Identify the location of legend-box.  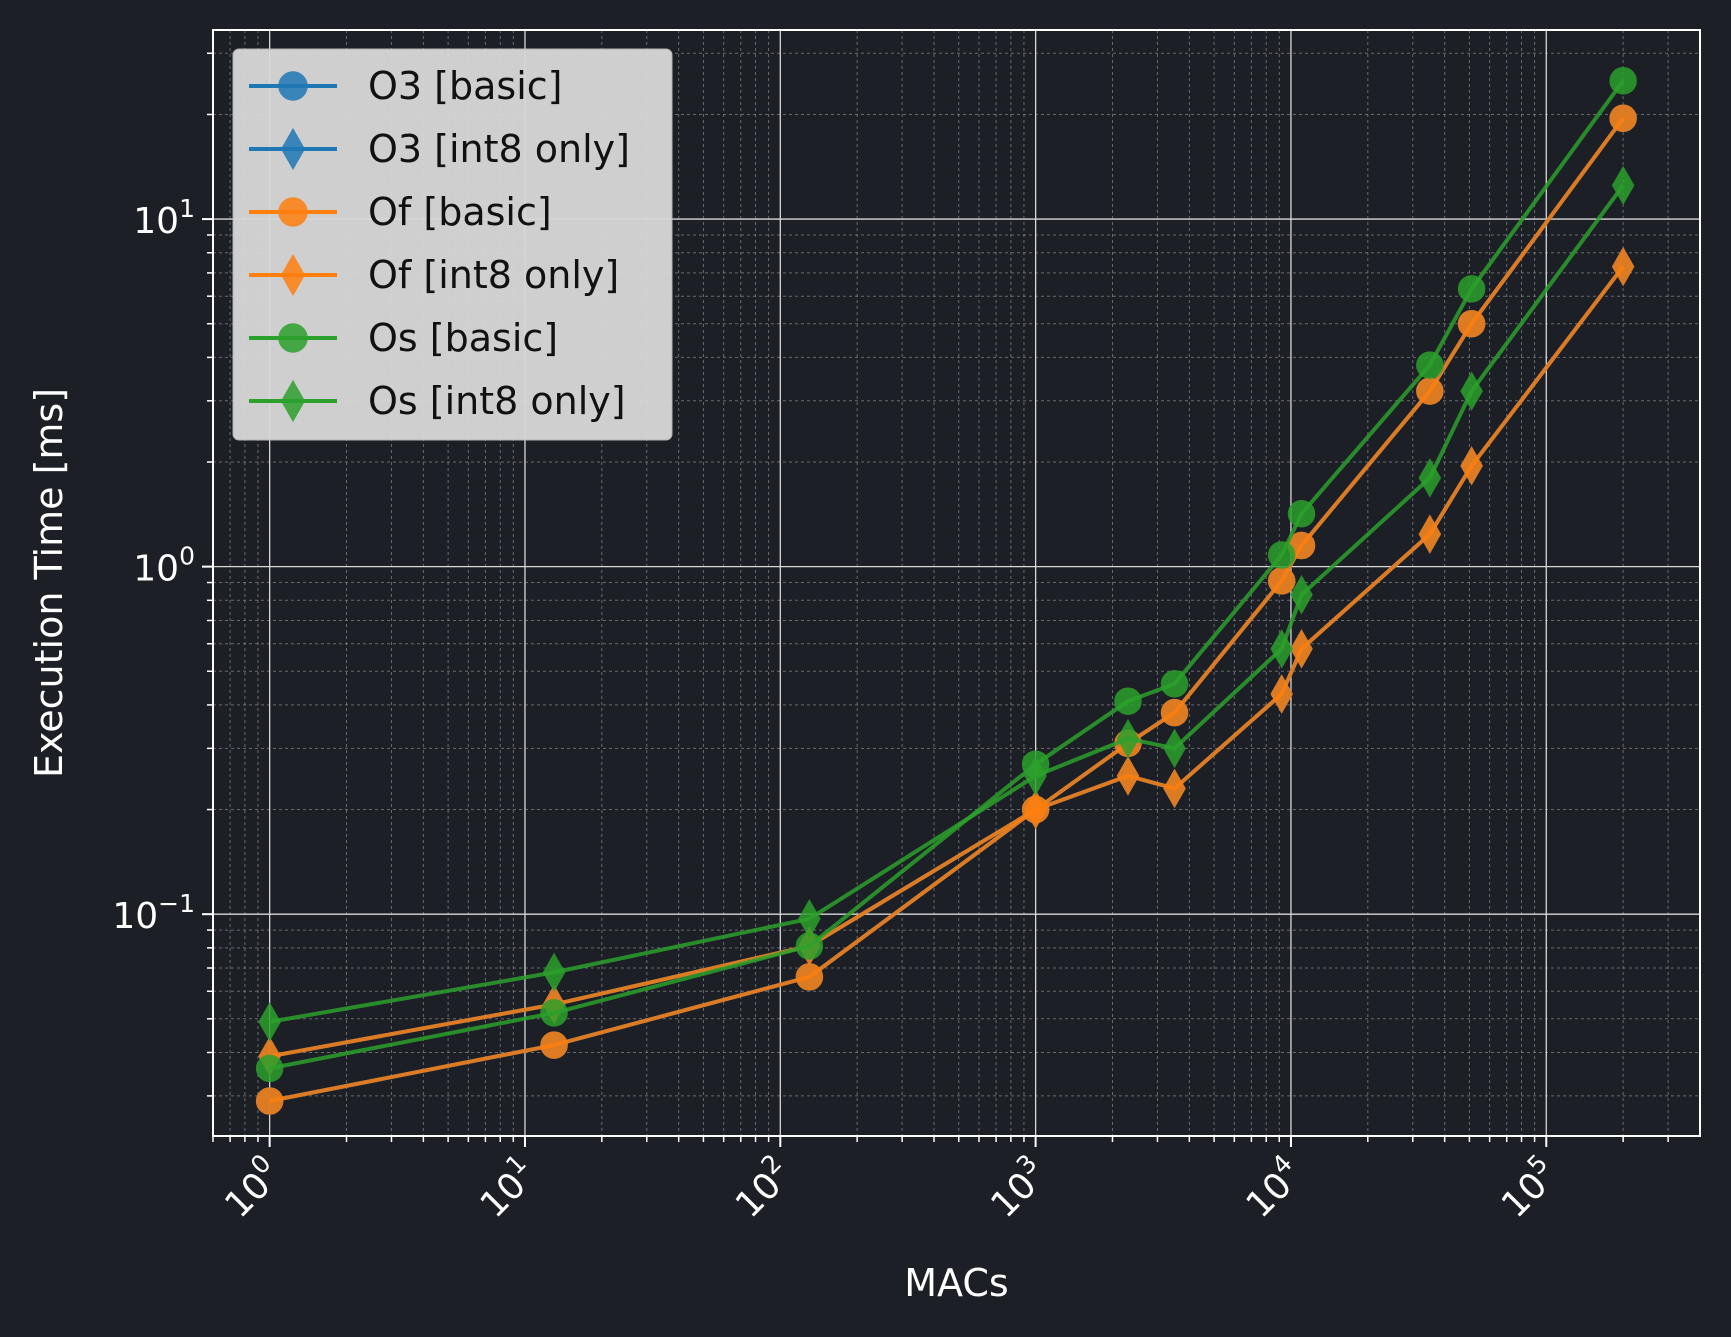
(452, 244).